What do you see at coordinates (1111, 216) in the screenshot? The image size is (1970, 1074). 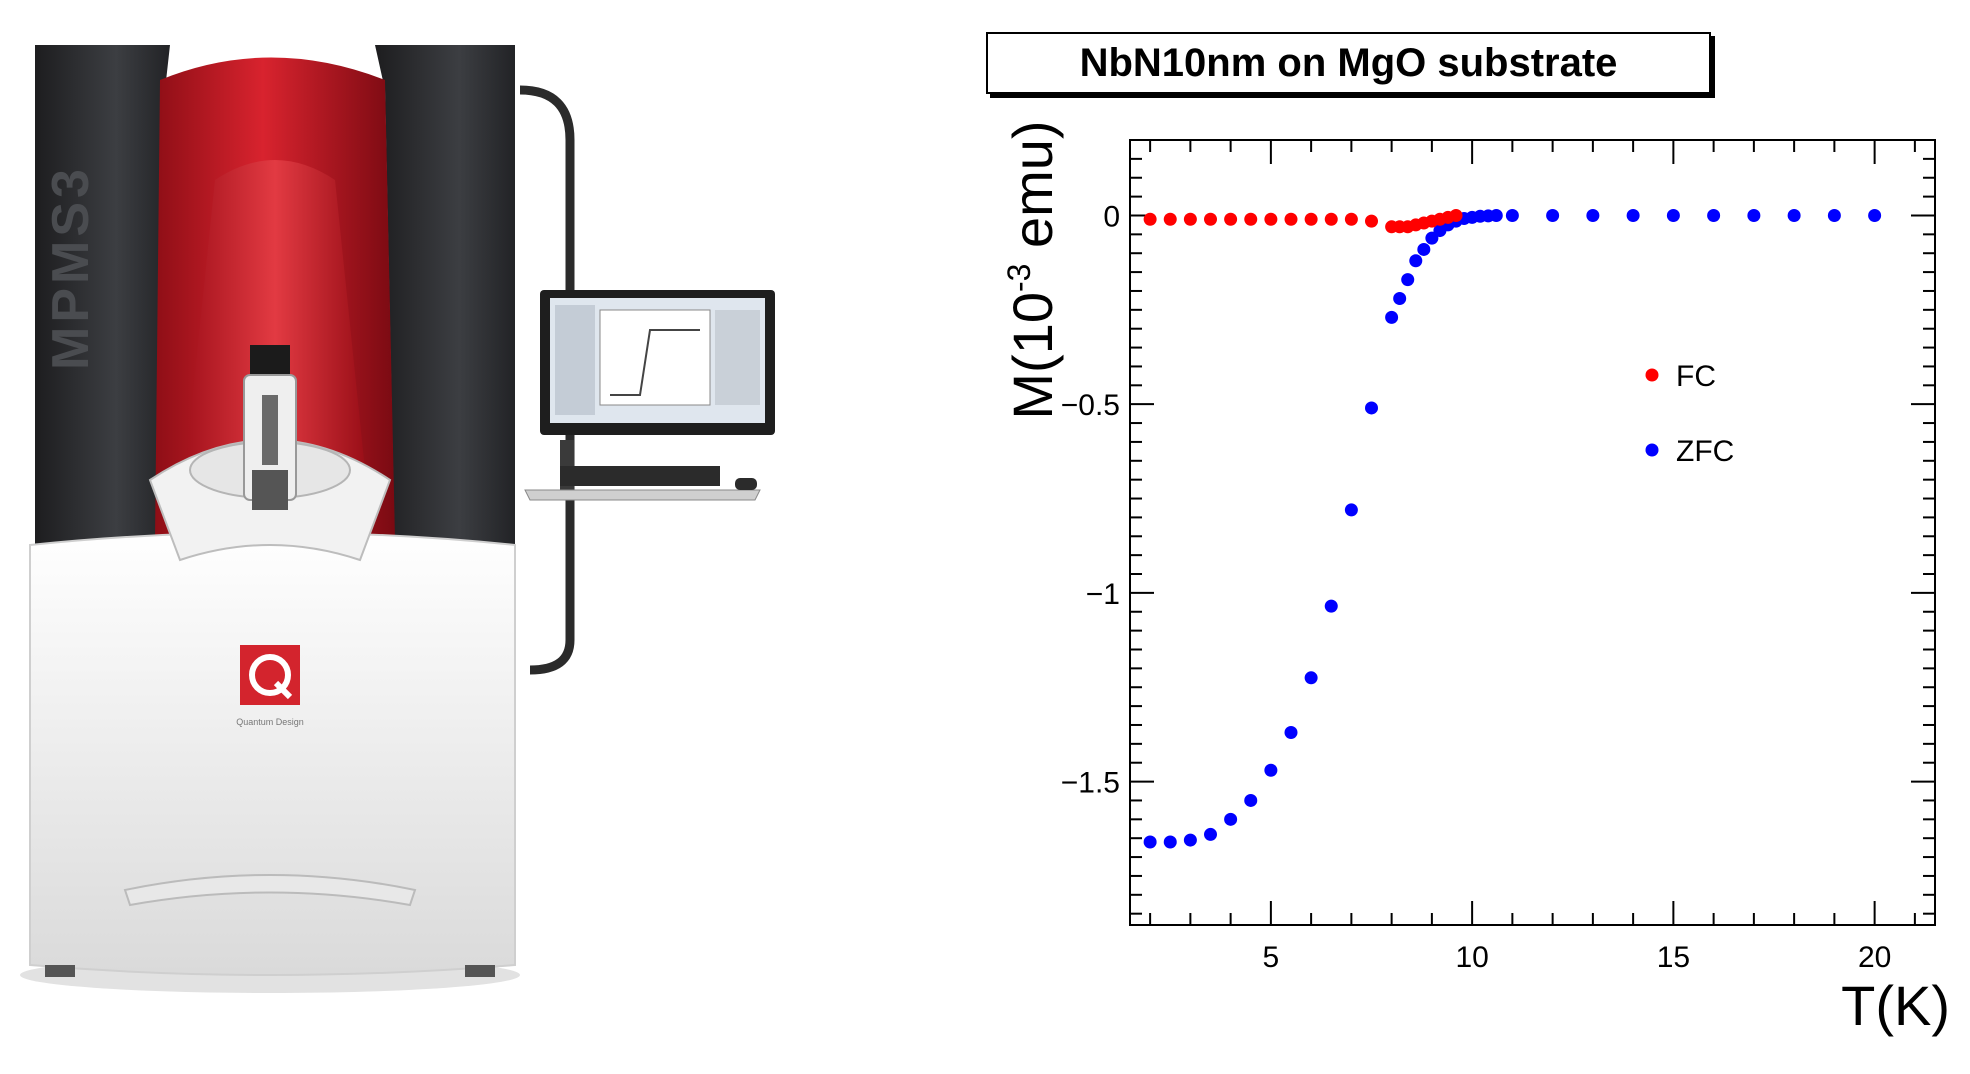 I see `y-tick-label: 0` at bounding box center [1111, 216].